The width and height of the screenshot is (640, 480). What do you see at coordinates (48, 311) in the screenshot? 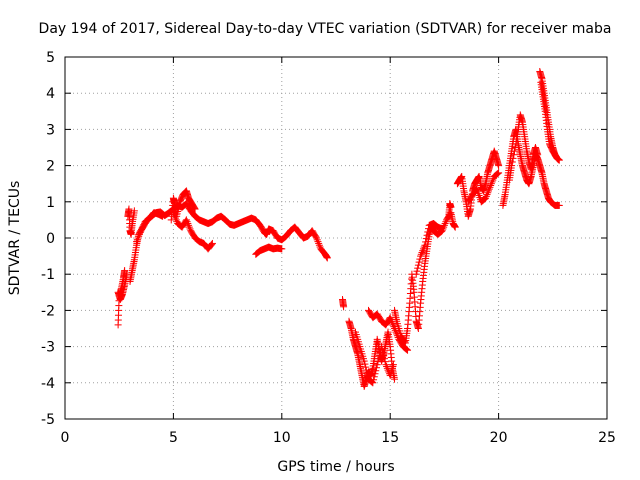
I see `y-tick-label: -2` at bounding box center [48, 311].